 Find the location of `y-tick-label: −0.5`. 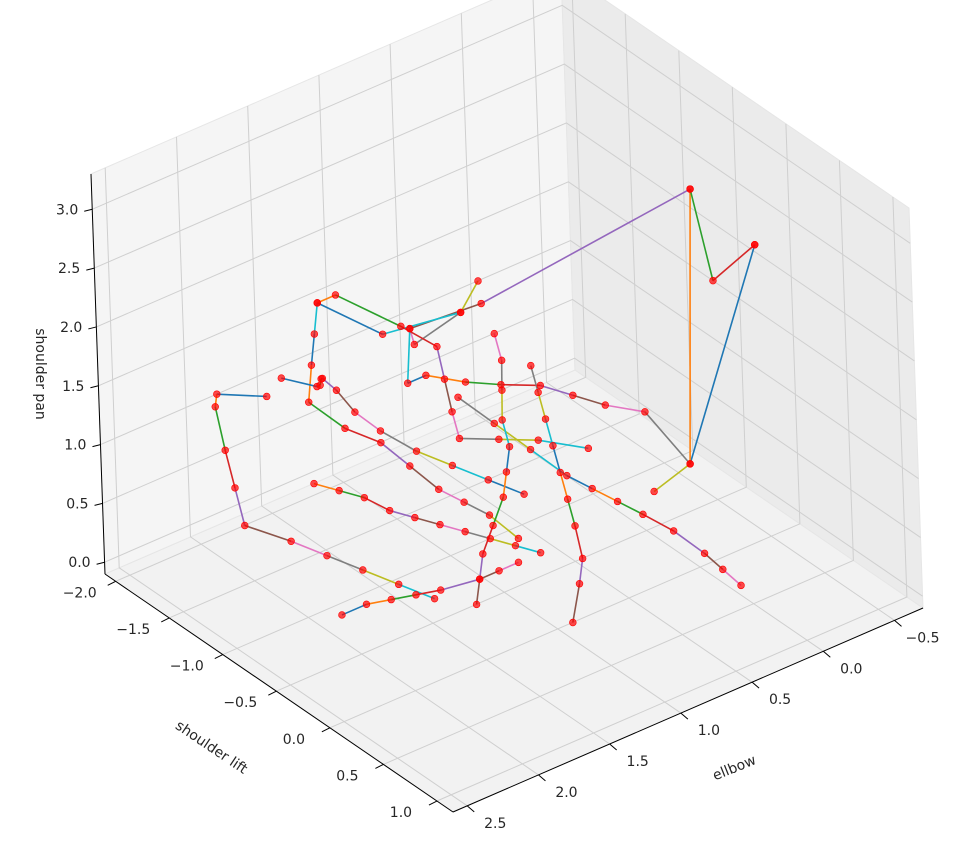

y-tick-label: −0.5 is located at coordinates (923, 638).